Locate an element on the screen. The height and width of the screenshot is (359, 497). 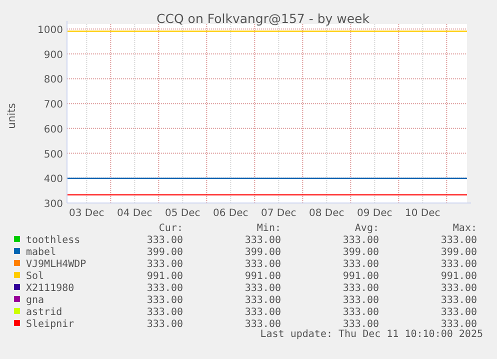
x-tick-label: 05 Dec is located at coordinates (182, 213).